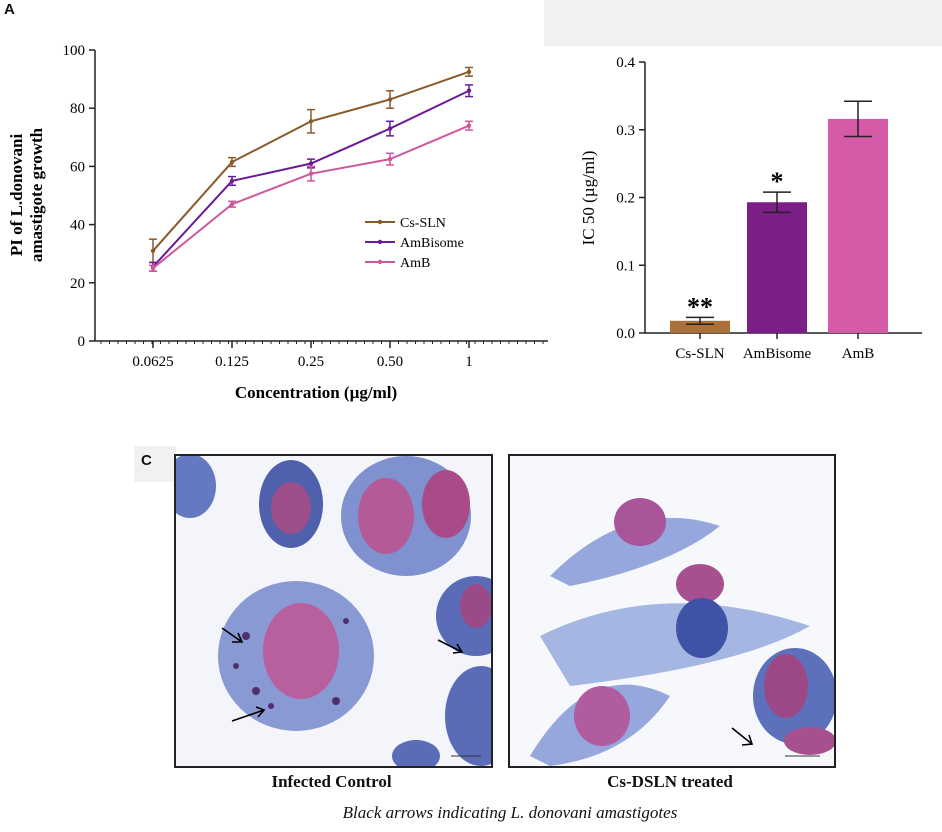  What do you see at coordinates (311, 169) in the screenshot?
I see `series-group` at bounding box center [311, 169].